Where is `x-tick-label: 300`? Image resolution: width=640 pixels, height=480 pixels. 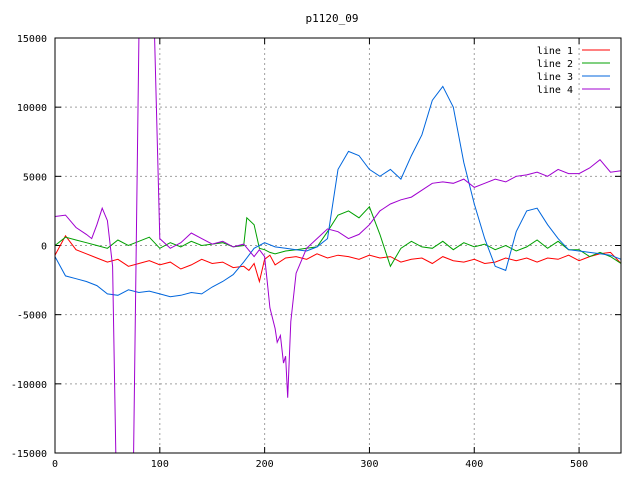
x-tick-label: 300 is located at coordinates (369, 464).